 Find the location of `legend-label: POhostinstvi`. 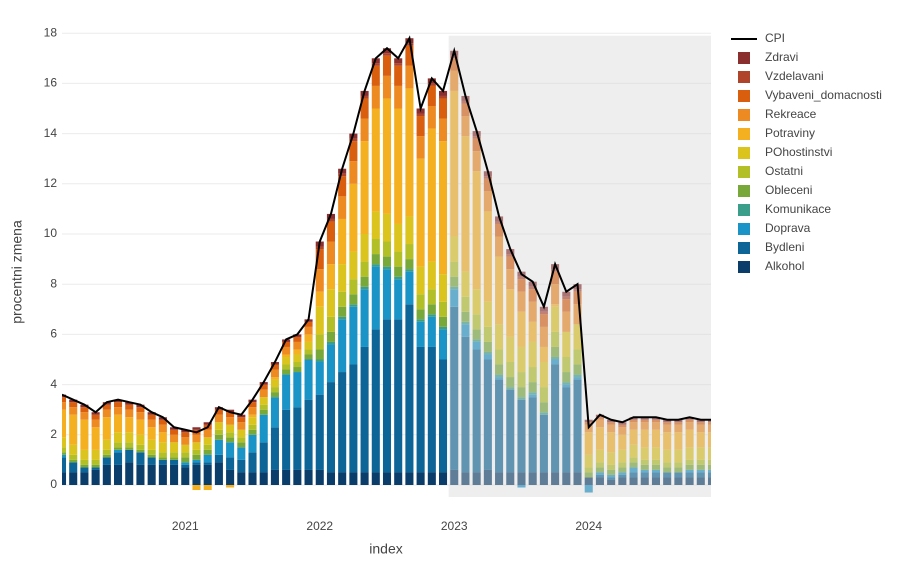

legend-label: POhostinstvi is located at coordinates (798, 152).